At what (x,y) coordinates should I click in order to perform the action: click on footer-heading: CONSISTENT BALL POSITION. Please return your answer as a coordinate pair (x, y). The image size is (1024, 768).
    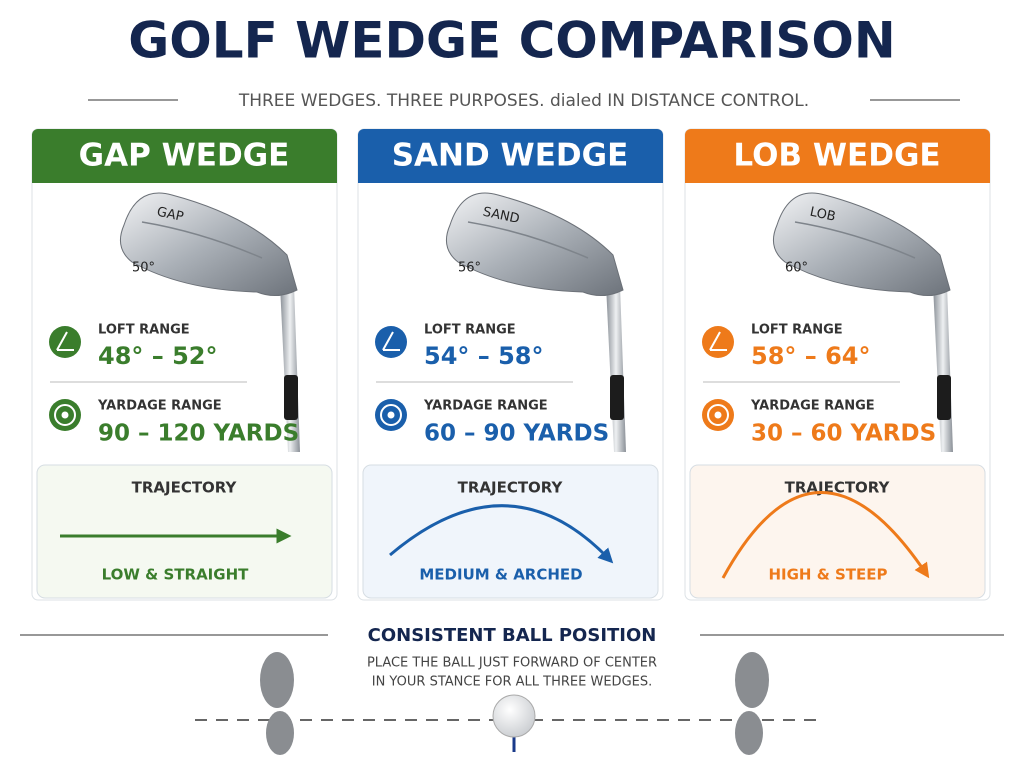
    Looking at the image, I should click on (512, 635).